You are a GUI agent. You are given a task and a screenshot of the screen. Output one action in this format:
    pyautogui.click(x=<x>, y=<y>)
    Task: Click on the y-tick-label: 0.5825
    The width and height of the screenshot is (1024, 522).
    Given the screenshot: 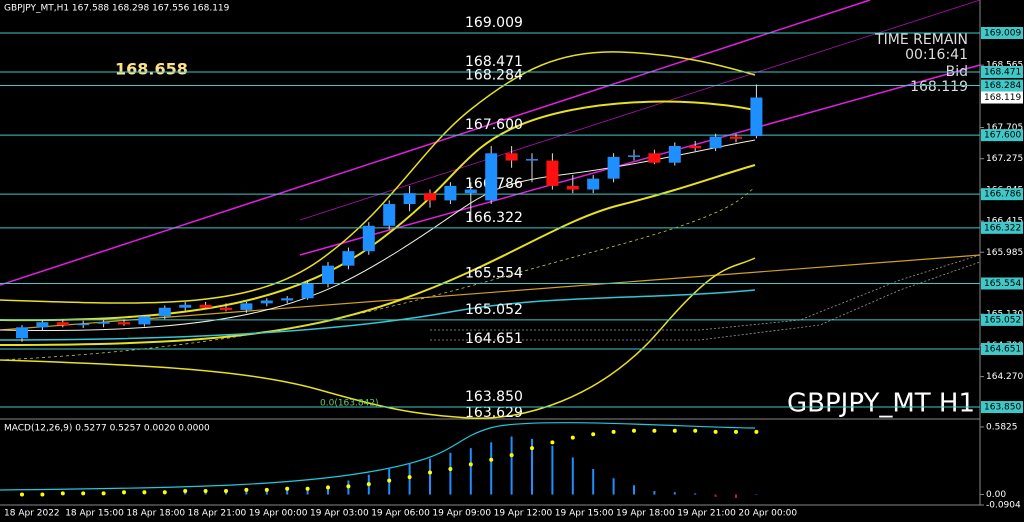 What is the action you would take?
    pyautogui.click(x=1002, y=427)
    